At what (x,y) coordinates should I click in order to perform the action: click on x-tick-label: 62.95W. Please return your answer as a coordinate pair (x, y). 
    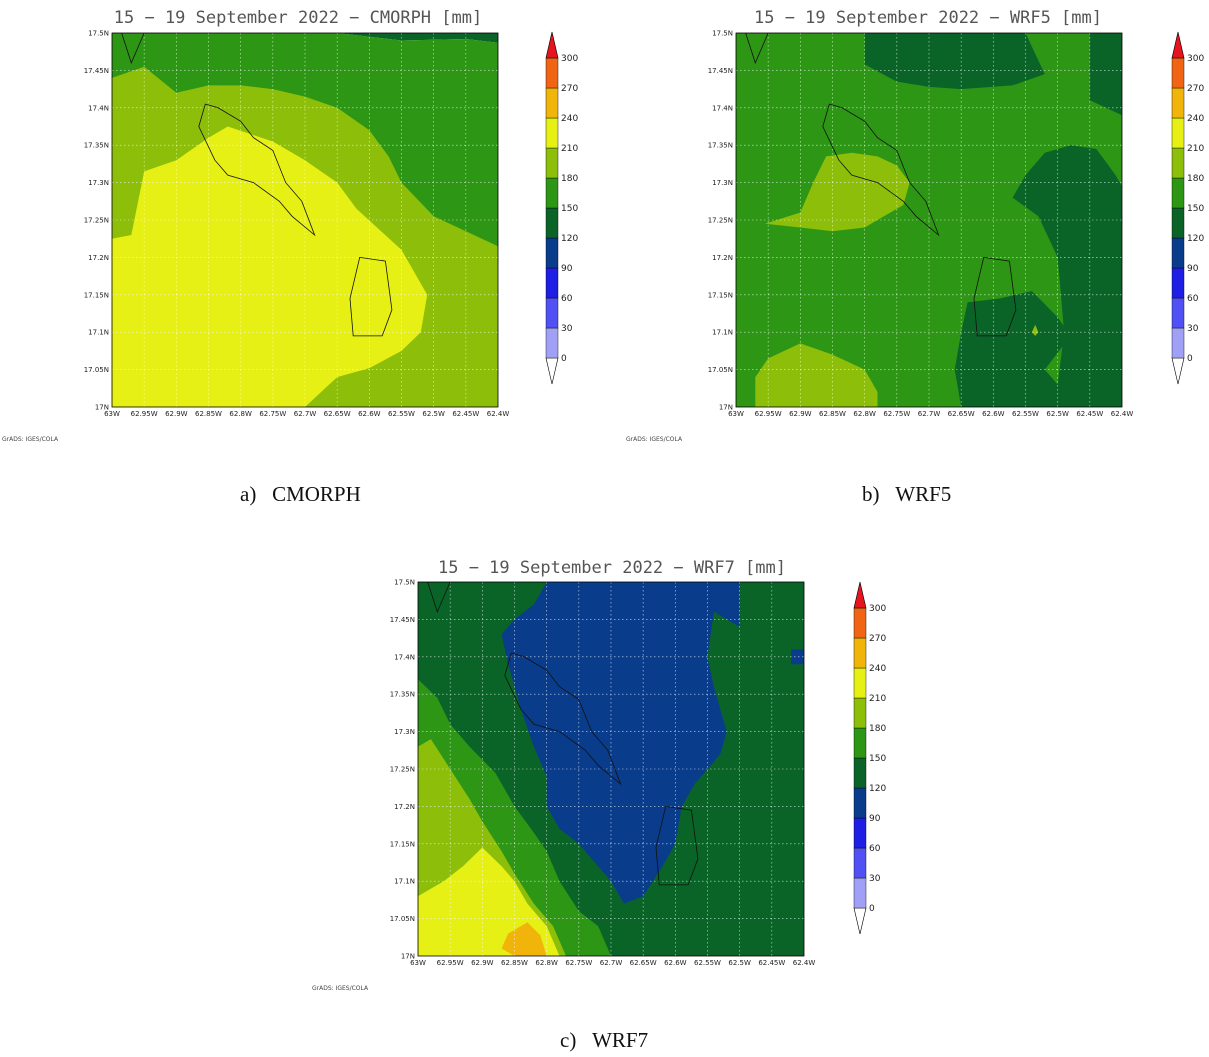
    Looking at the image, I should click on (450, 963).